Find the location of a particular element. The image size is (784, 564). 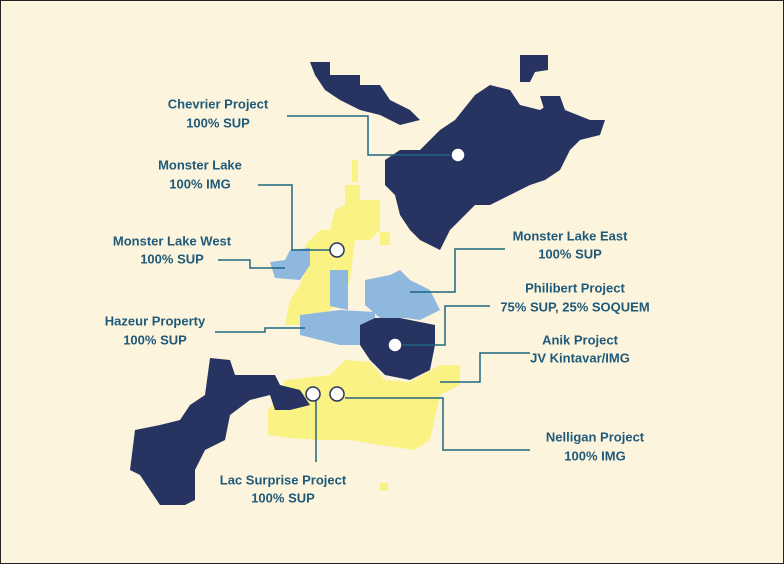

project-name: Hazeur Property is located at coordinates (155, 320).